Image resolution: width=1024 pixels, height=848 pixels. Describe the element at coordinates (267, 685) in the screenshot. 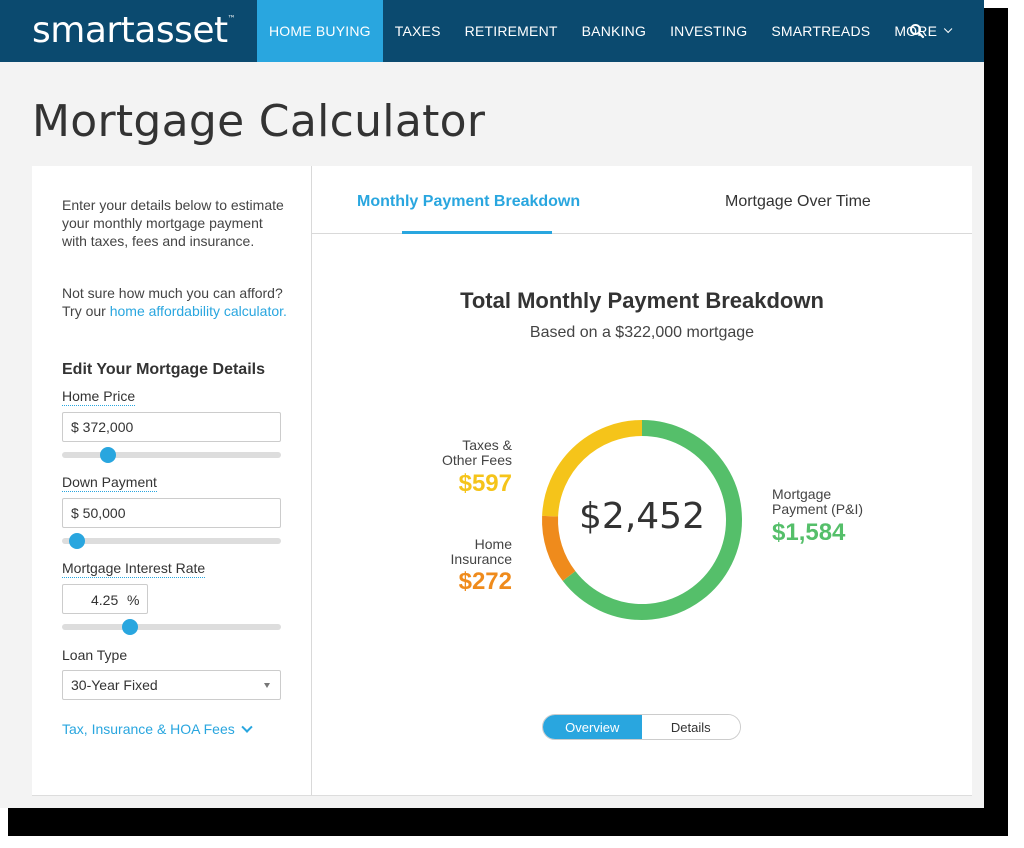

I see `dropdown-arrow-icon` at that location.